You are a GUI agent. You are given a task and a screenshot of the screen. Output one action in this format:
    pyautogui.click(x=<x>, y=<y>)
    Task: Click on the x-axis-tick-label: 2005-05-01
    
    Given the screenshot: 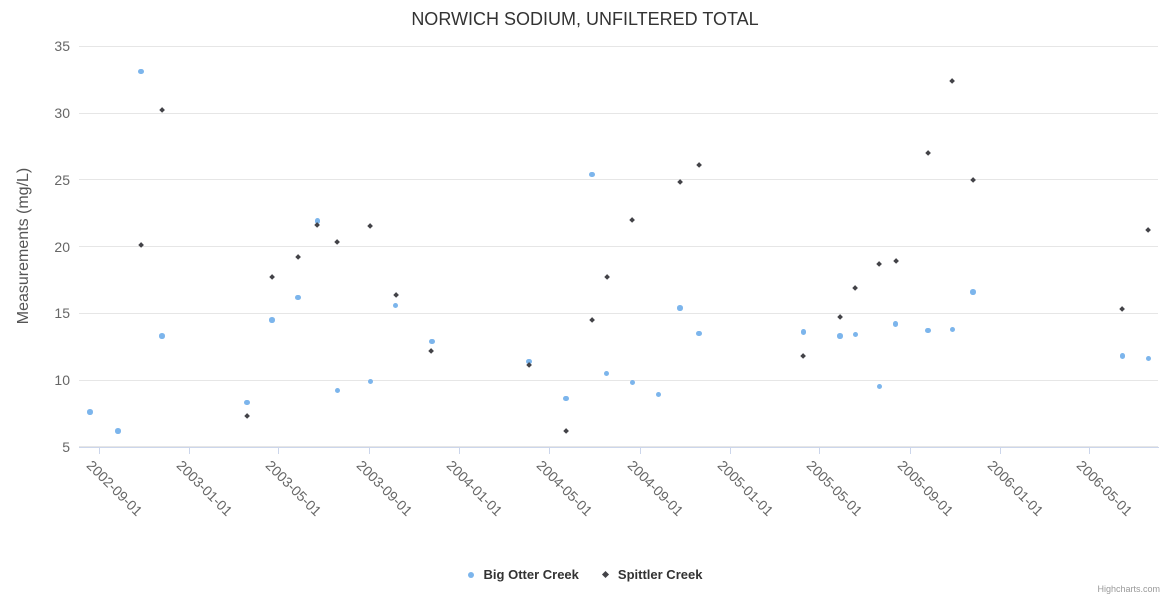 What is the action you would take?
    pyautogui.click(x=834, y=487)
    